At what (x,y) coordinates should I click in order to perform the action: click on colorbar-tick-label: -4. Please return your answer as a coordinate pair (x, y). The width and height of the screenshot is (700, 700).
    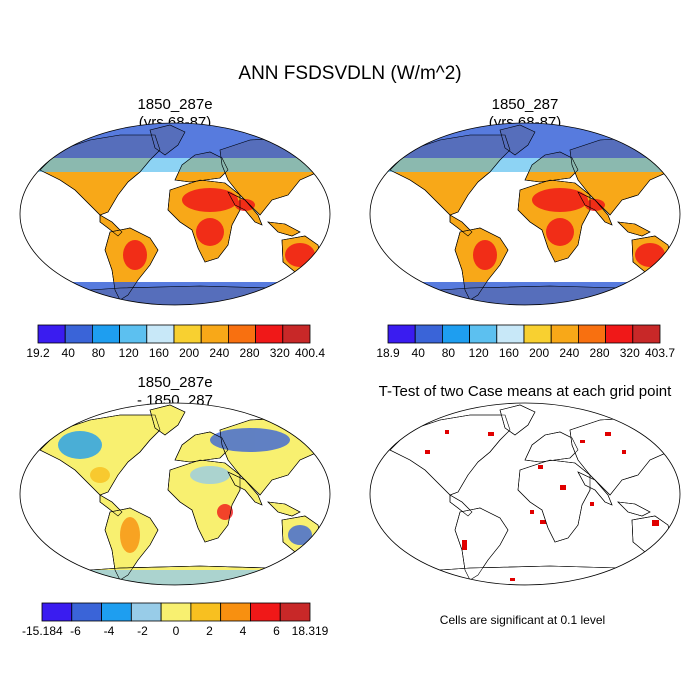
    Looking at the image, I should click on (109, 631).